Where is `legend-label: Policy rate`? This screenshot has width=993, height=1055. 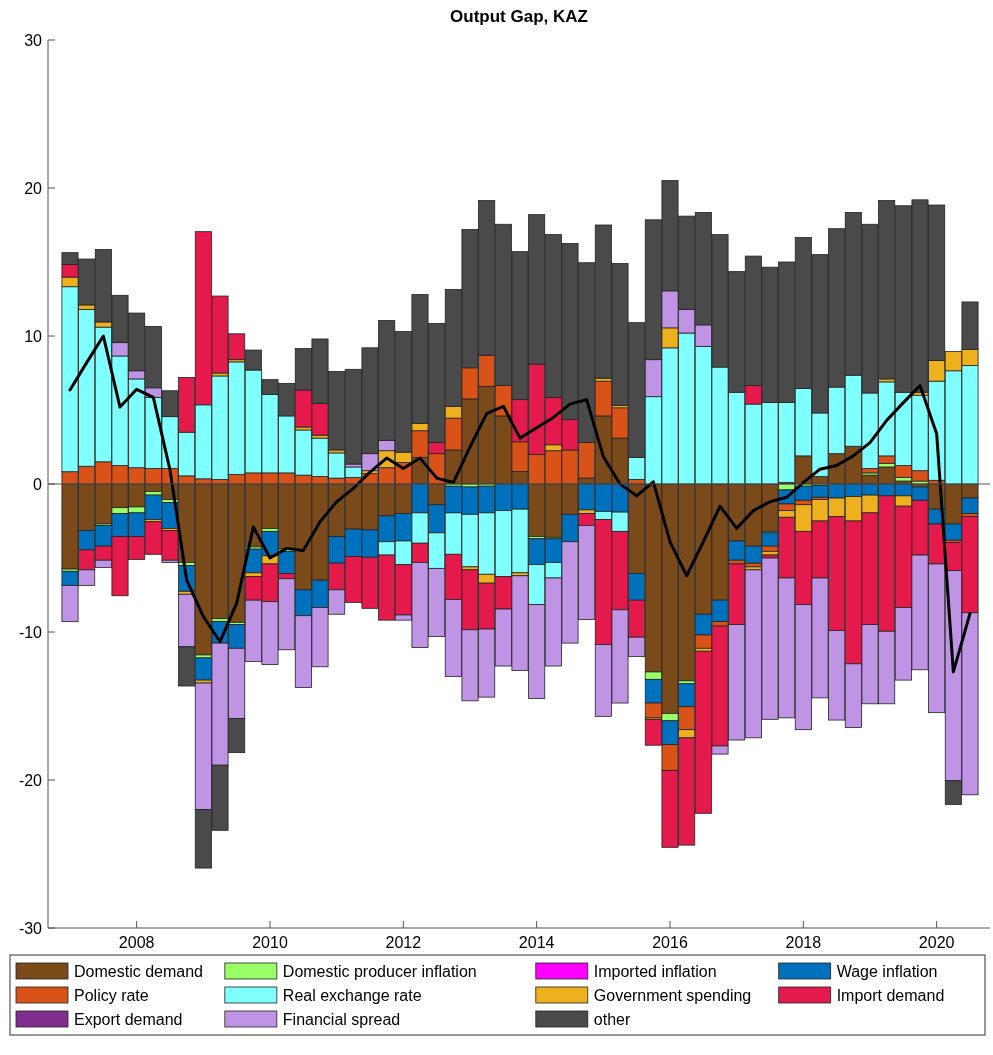 legend-label: Policy rate is located at coordinates (111, 995).